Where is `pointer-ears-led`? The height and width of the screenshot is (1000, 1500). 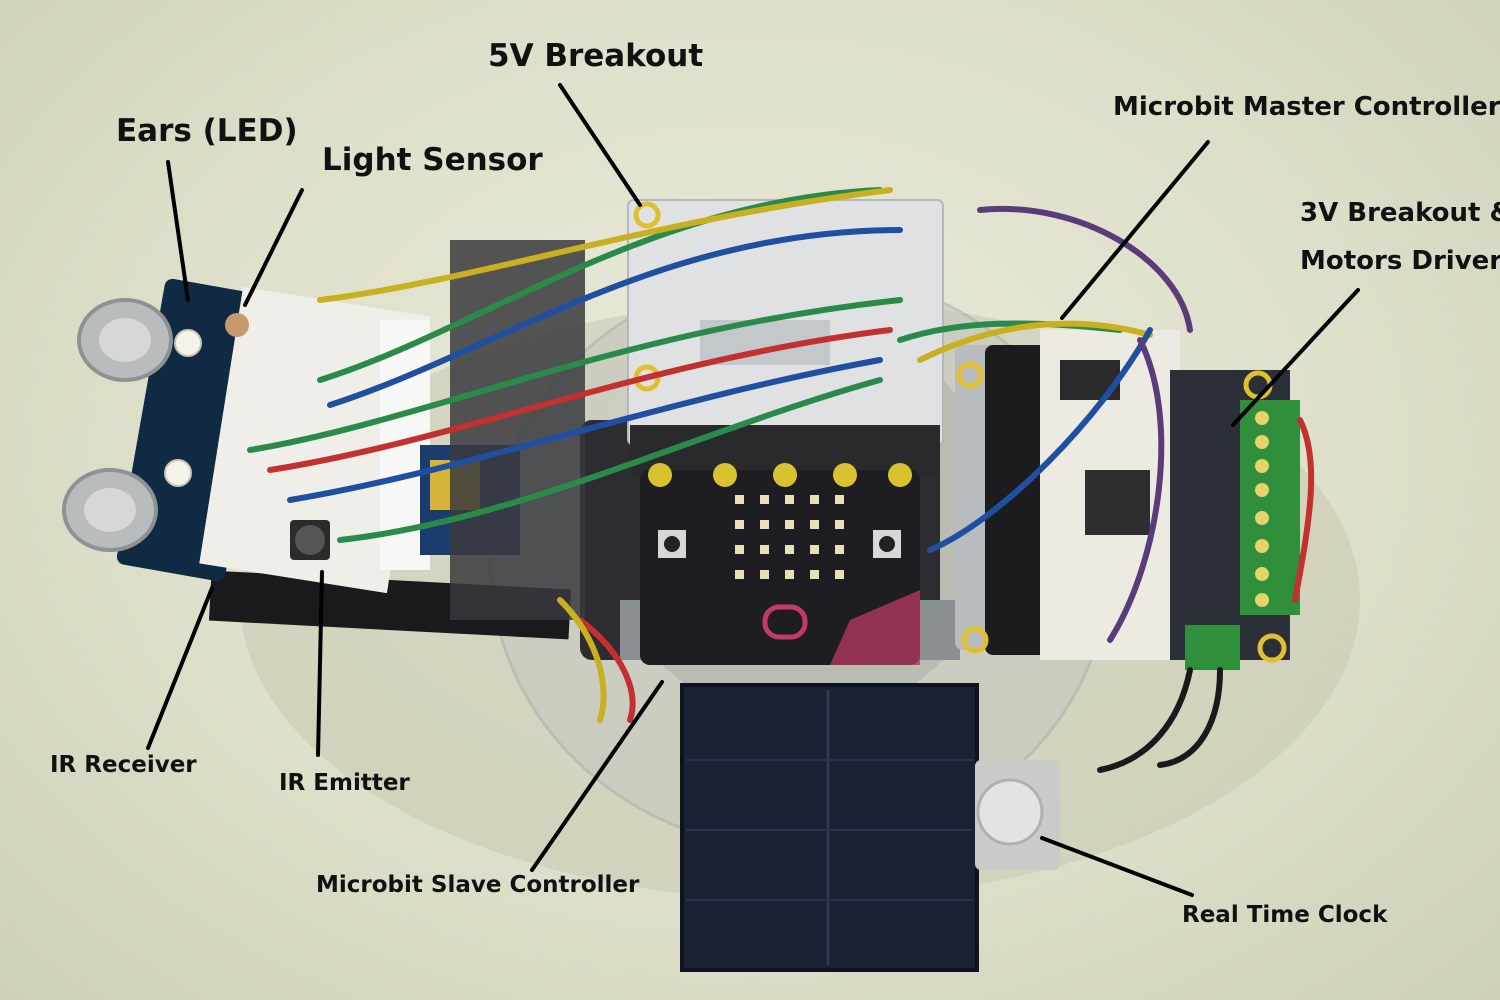 pointer-ears-led is located at coordinates (178, 231).